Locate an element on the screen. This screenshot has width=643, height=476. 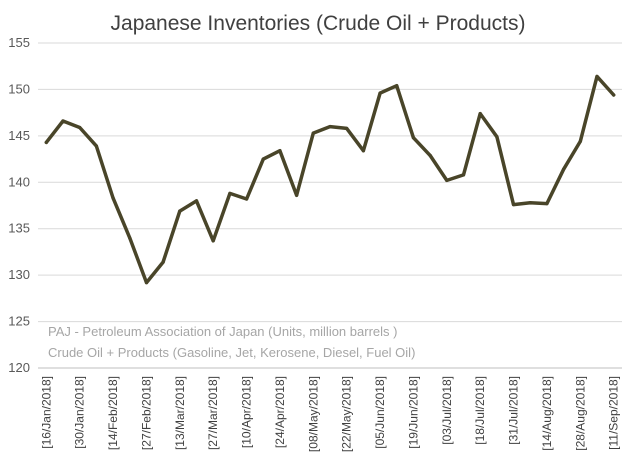
x-tick-label: [14/Feb/2018] is located at coordinates (113, 413).